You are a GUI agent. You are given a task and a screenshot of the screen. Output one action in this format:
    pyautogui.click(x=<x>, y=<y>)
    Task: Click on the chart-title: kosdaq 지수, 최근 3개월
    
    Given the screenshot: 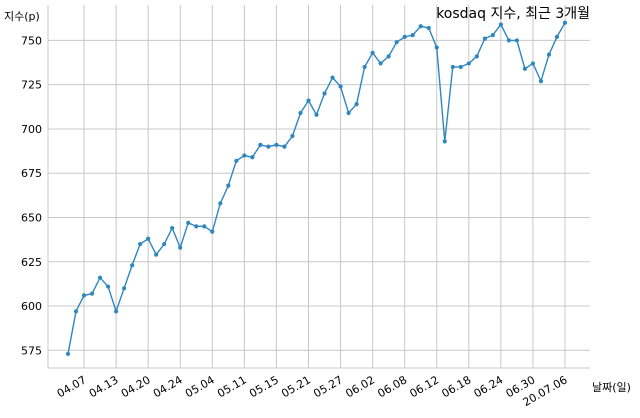 What is the action you would take?
    pyautogui.click(x=513, y=14)
    